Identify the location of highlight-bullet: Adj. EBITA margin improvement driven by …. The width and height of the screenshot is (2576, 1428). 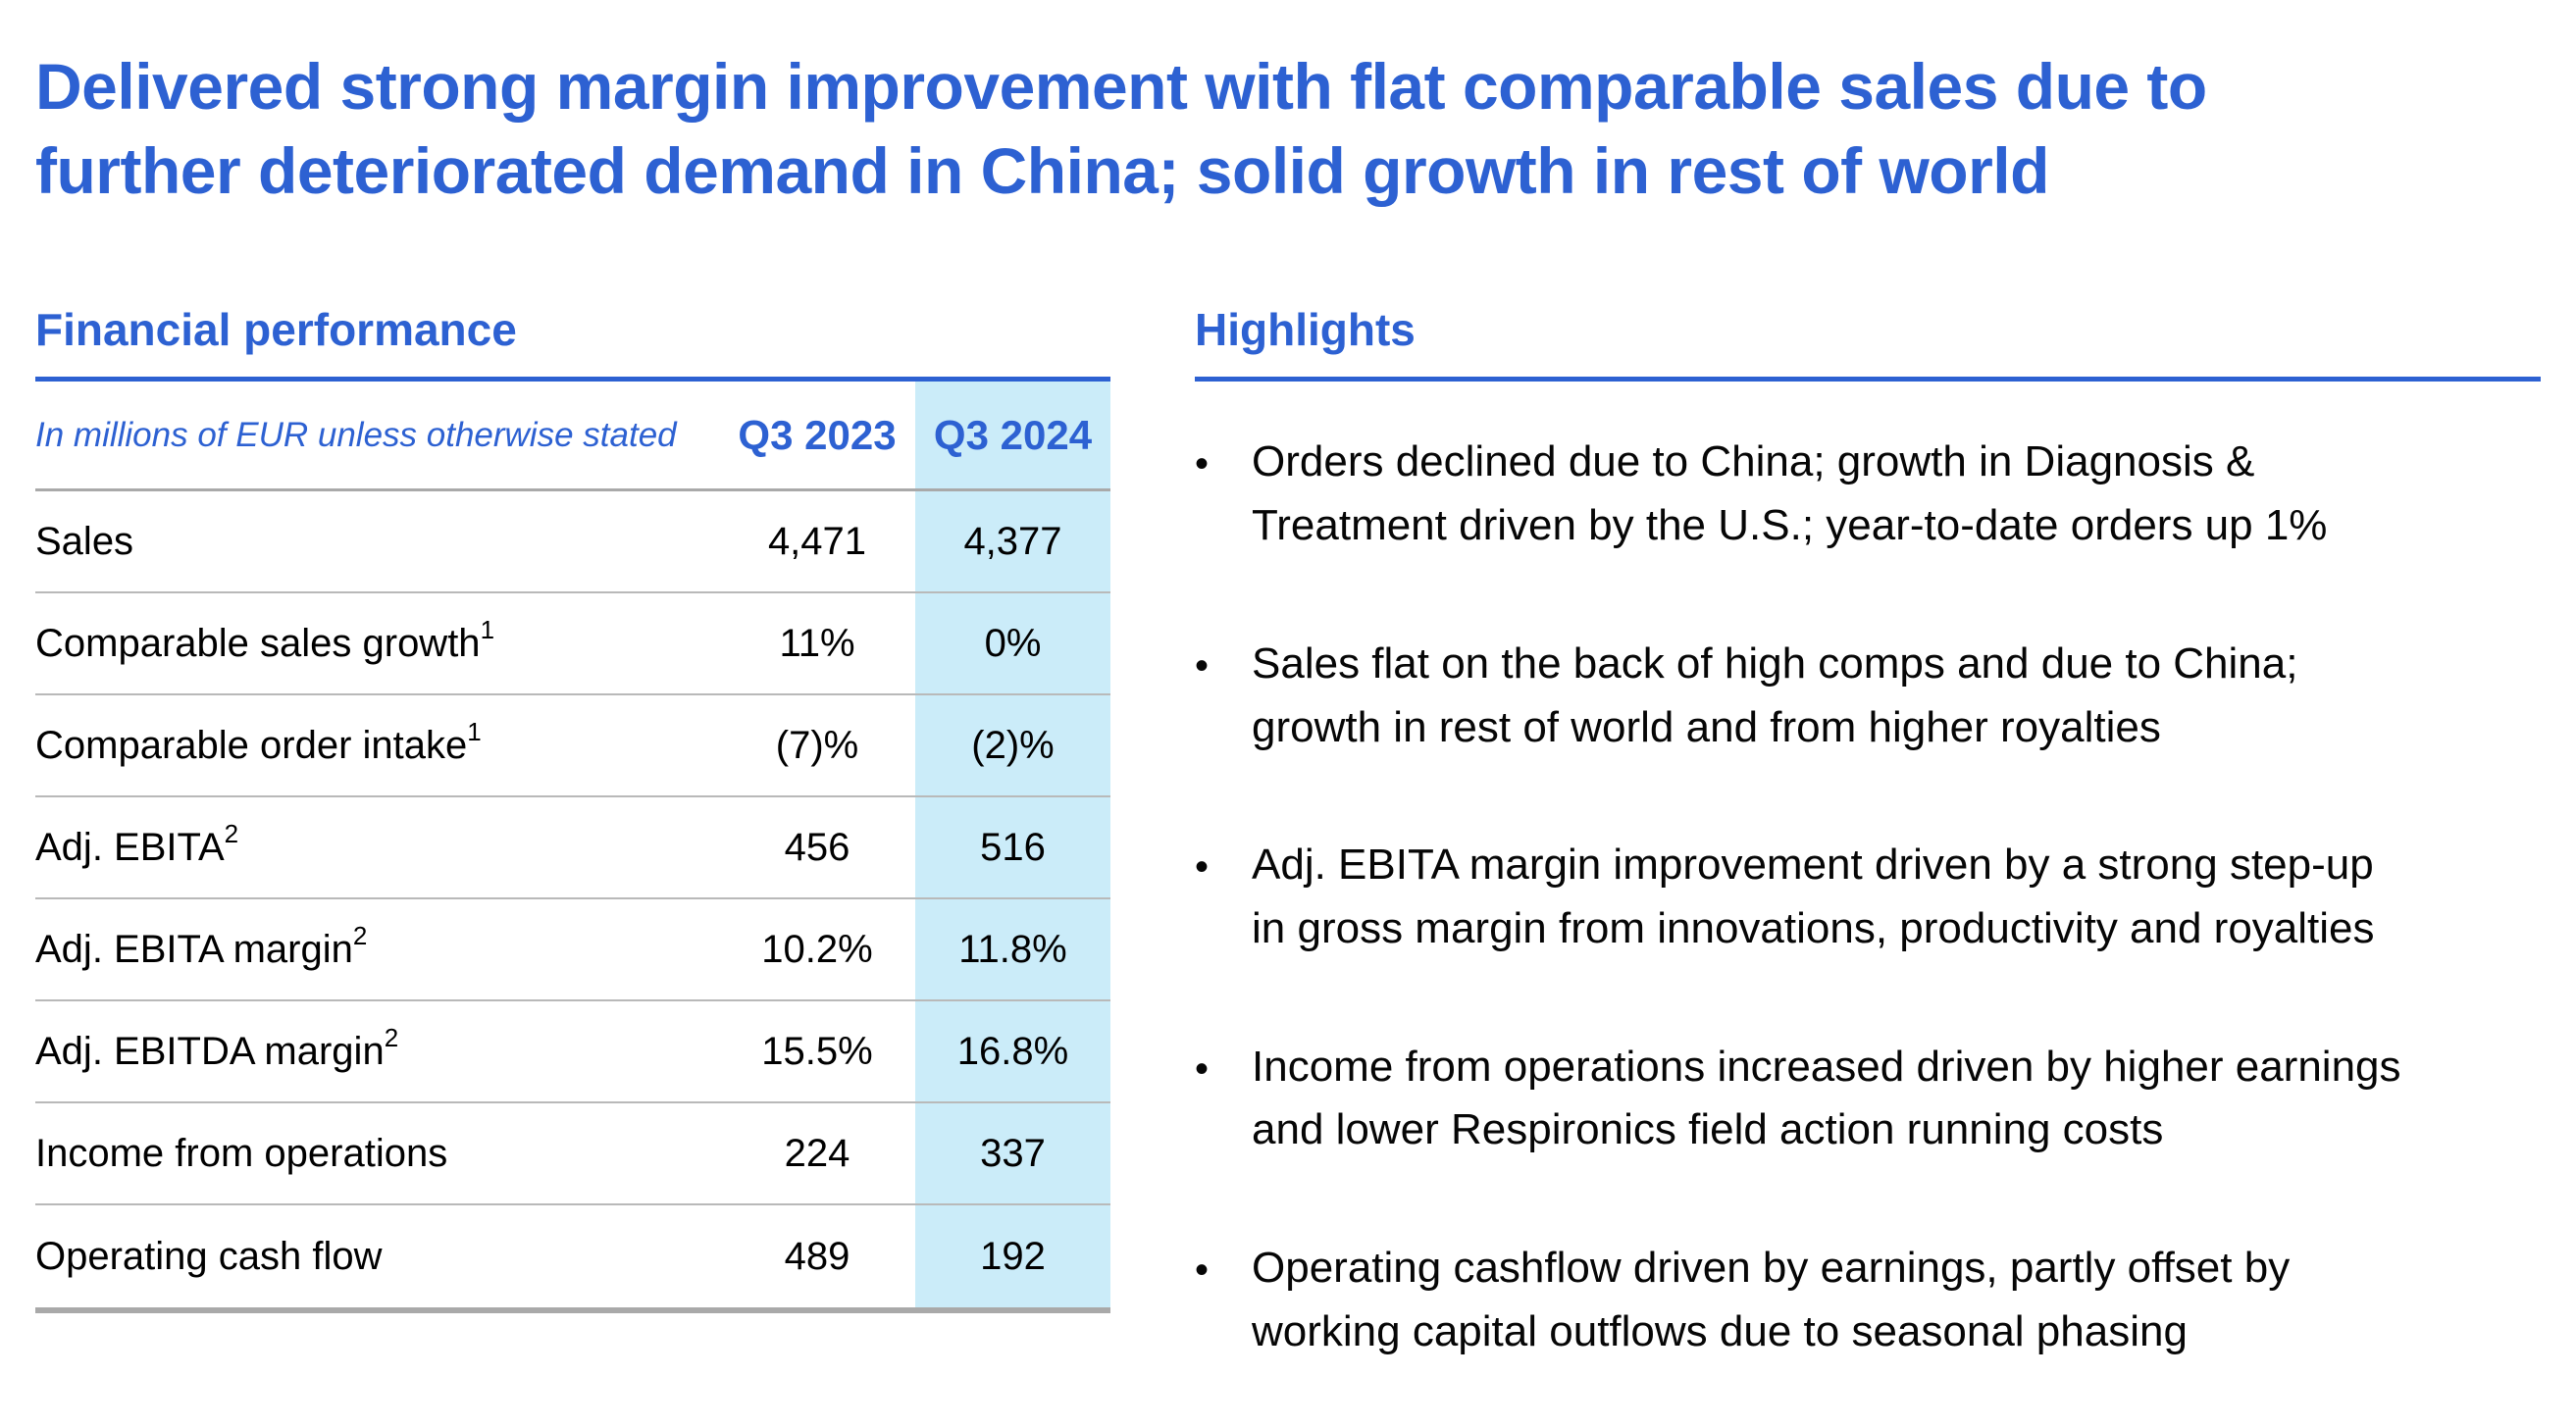
(1868, 897).